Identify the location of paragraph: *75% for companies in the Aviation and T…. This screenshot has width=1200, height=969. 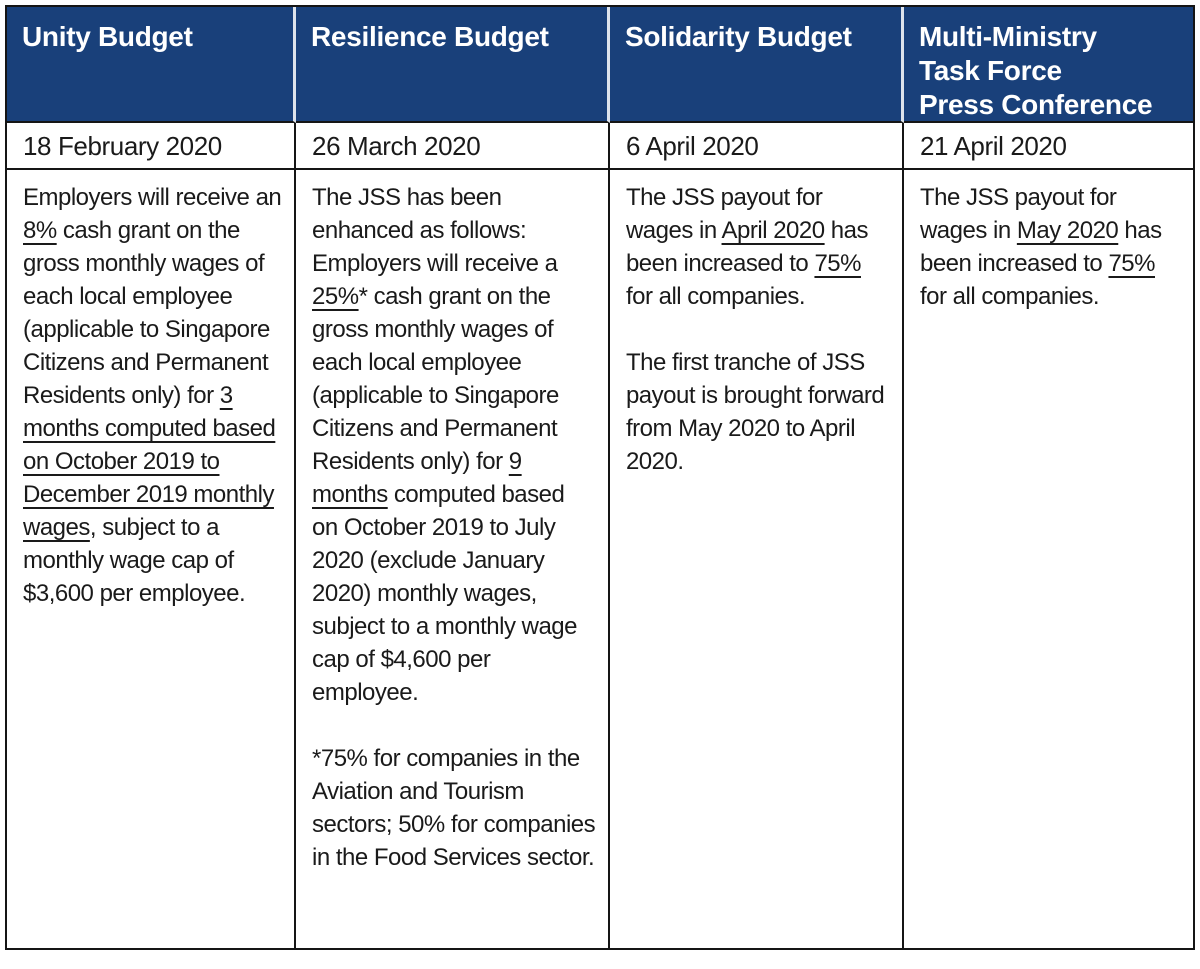
(454, 808).